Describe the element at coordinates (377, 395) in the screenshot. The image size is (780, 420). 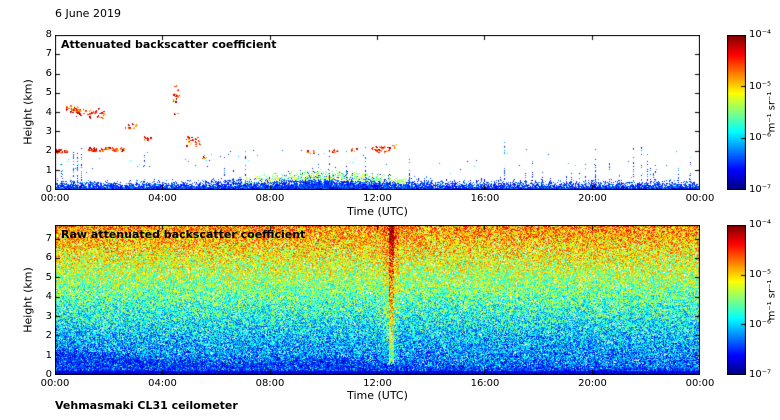
I see `x-axis-label-bottom: Time (UTC)` at that location.